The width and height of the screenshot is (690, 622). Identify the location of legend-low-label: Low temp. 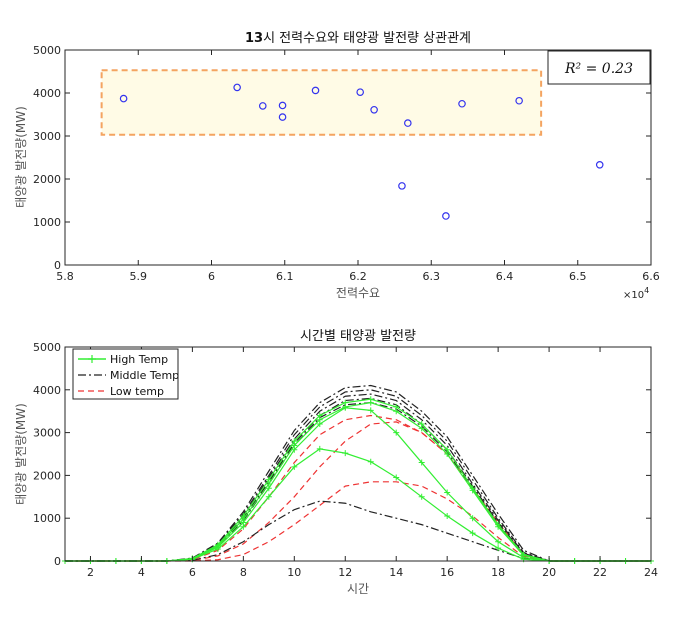
(137, 391).